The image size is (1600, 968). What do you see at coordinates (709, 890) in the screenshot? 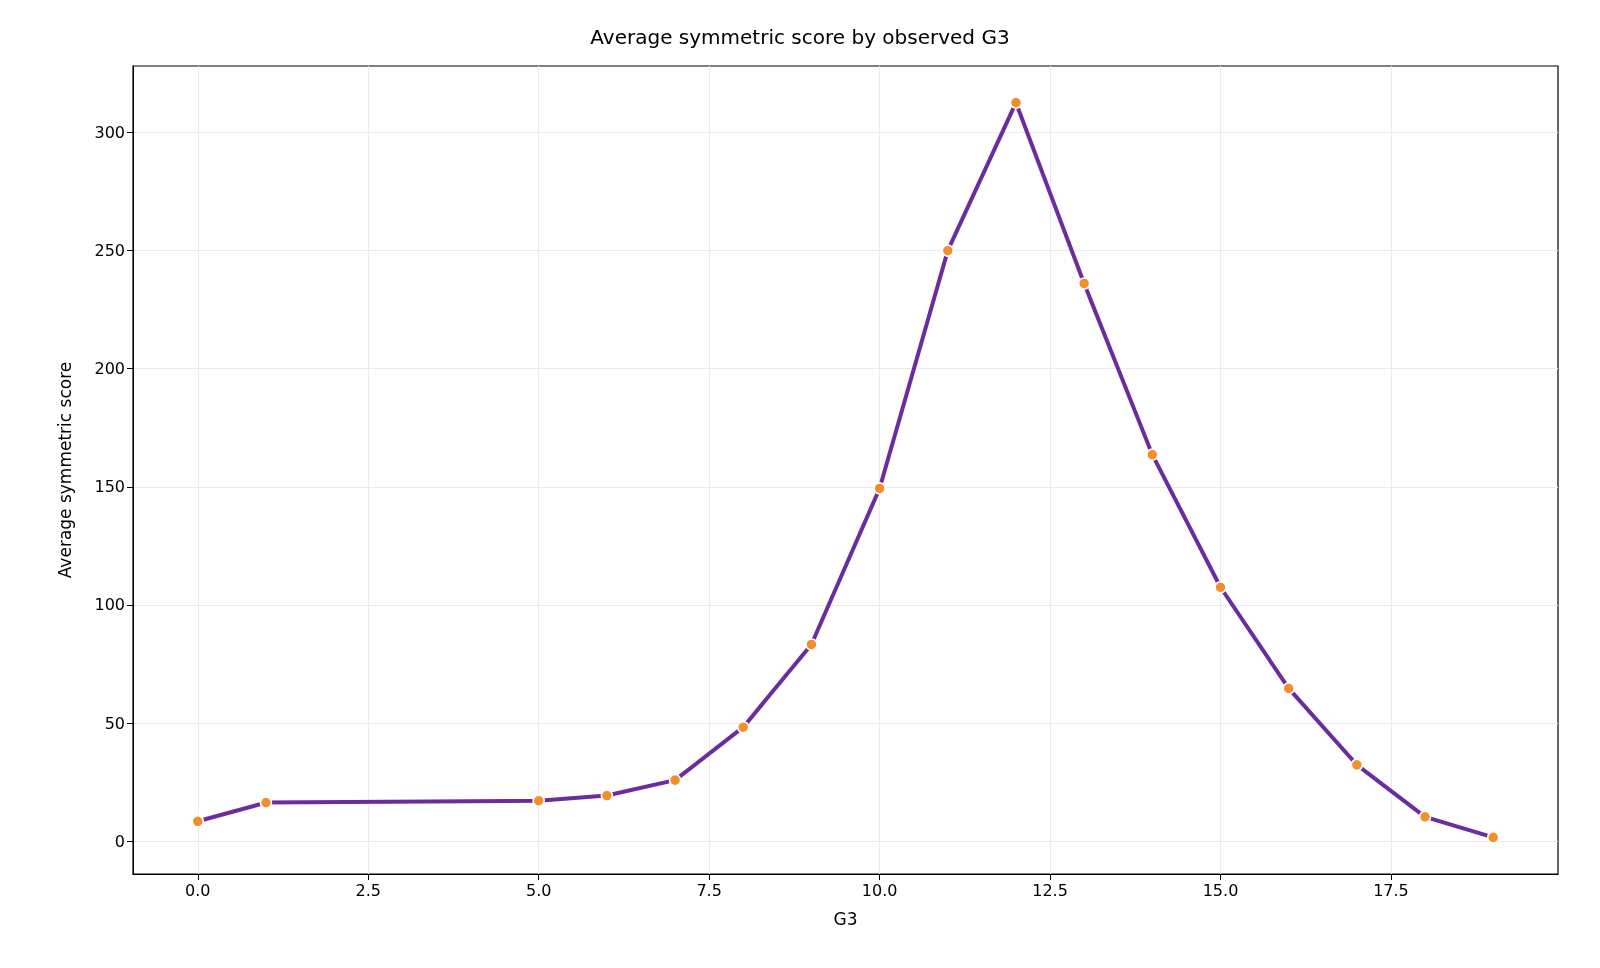
I see `x-tick-label: 7.5` at bounding box center [709, 890].